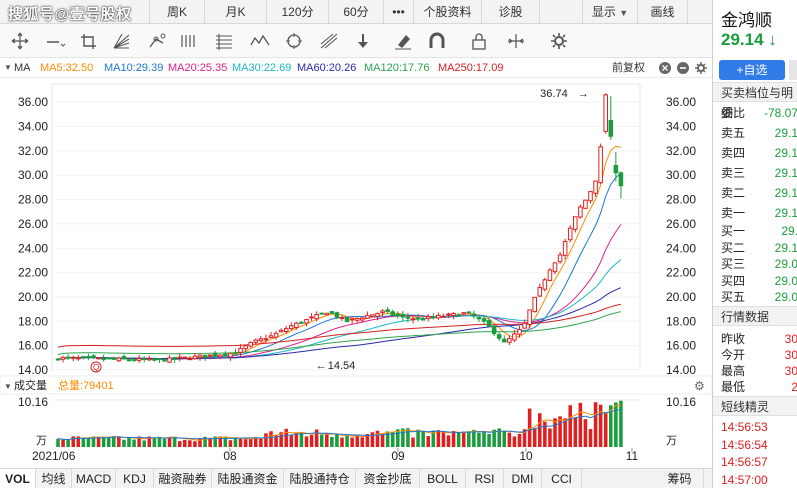 The height and width of the screenshot is (488, 797). I want to click on list-icon, so click(793, 70).